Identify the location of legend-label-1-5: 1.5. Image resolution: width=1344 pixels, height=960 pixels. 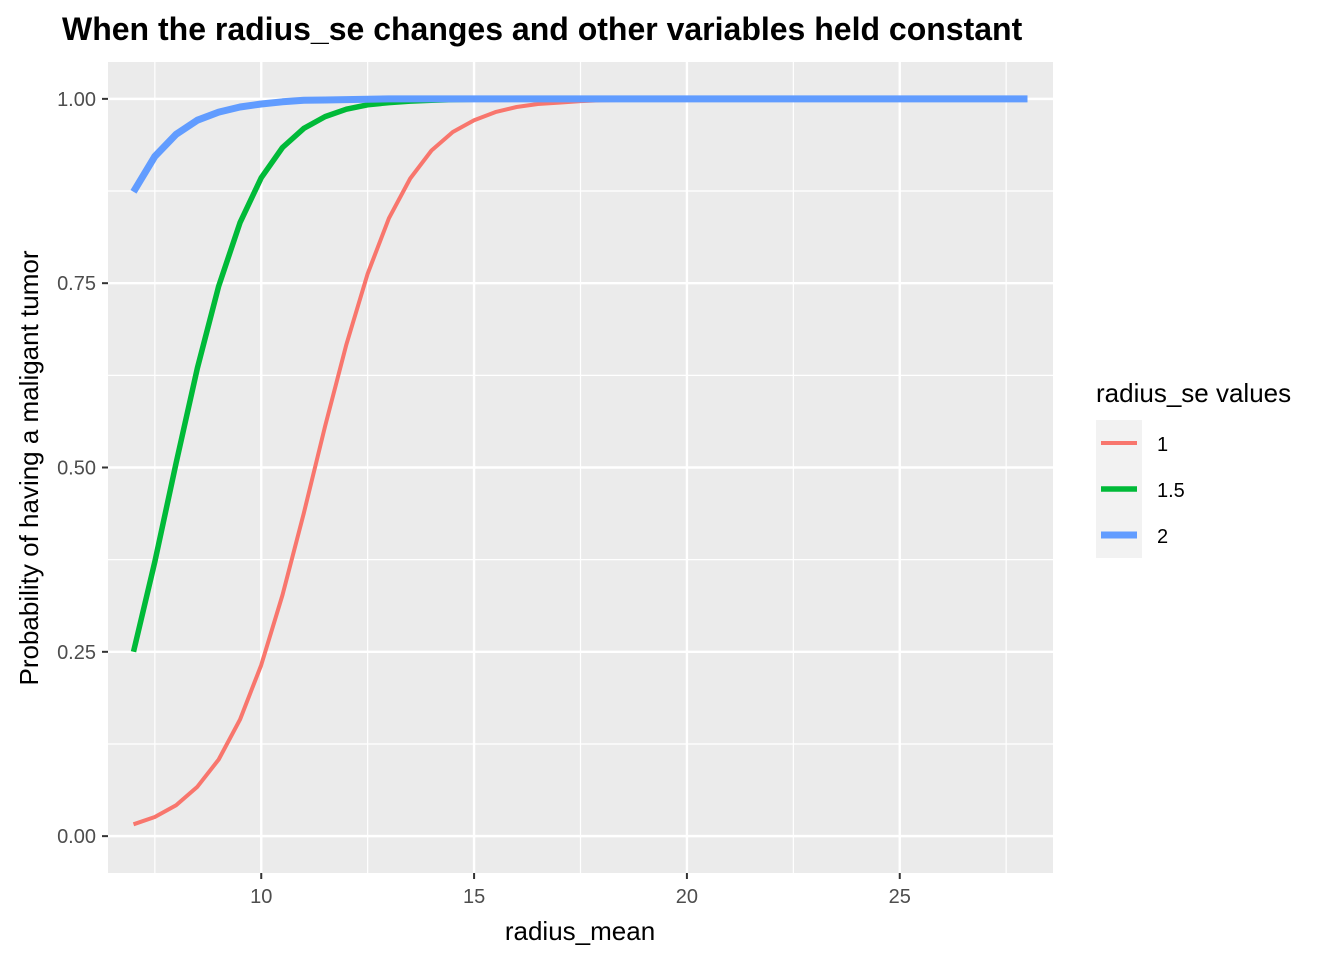
(1171, 491).